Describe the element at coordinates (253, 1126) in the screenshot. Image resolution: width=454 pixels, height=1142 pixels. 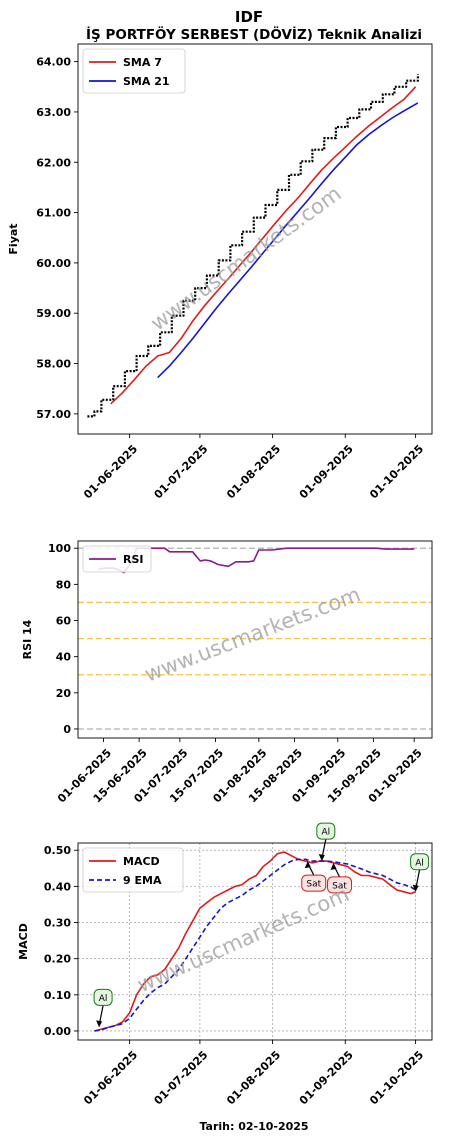
I see `x-axis-label: Tarih: 02-10-2025` at that location.